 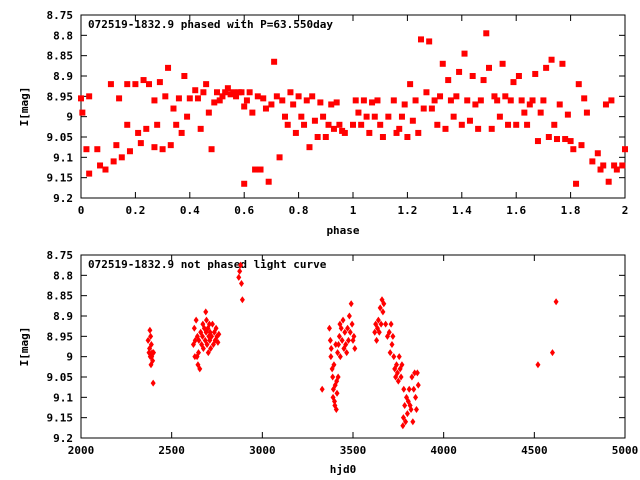 What do you see at coordinates (60, 336) in the screenshot?
I see `y-tick-label: 8.95` at bounding box center [60, 336].